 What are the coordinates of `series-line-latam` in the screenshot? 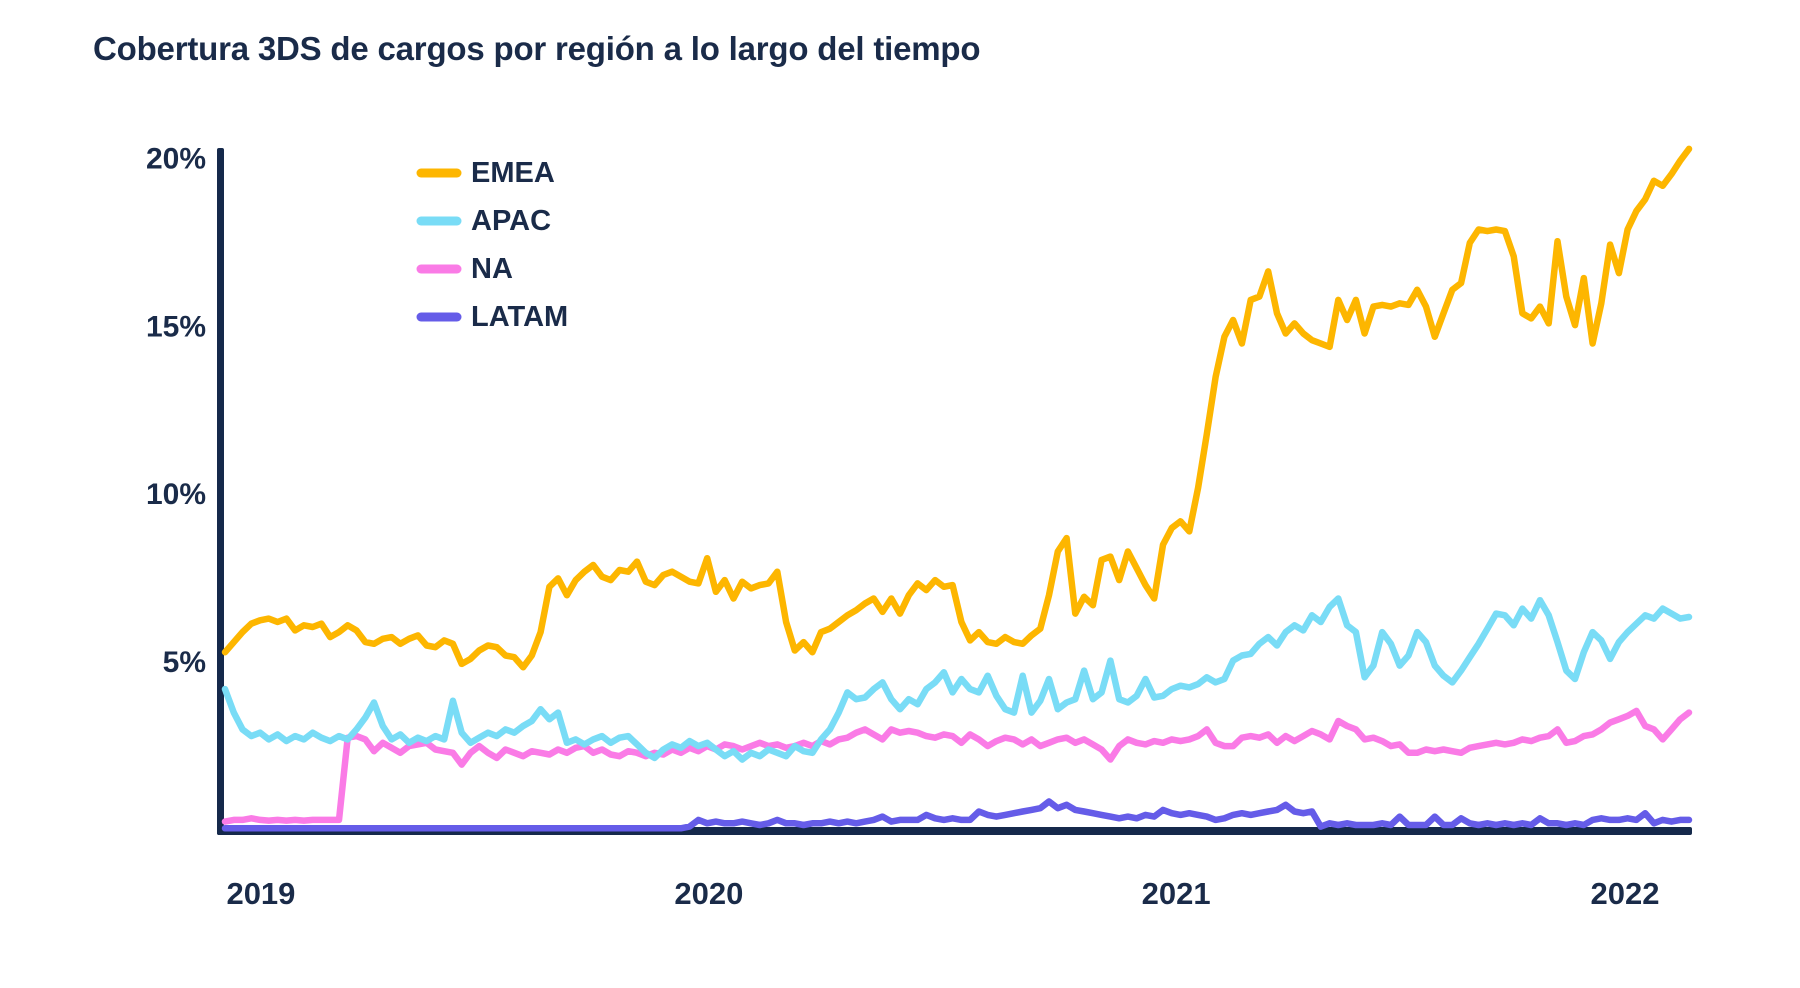 It's located at (957, 815).